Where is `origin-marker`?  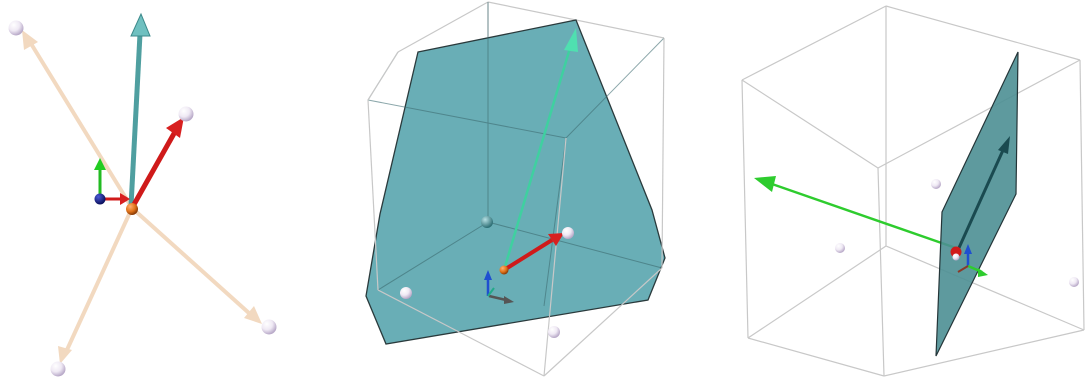
origin-marker is located at coordinates (100, 199).